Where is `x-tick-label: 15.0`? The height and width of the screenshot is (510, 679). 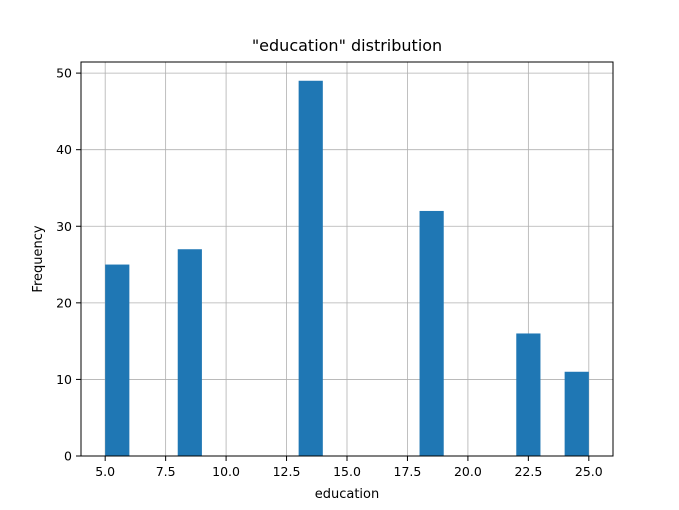 x-tick-label: 15.0 is located at coordinates (347, 471).